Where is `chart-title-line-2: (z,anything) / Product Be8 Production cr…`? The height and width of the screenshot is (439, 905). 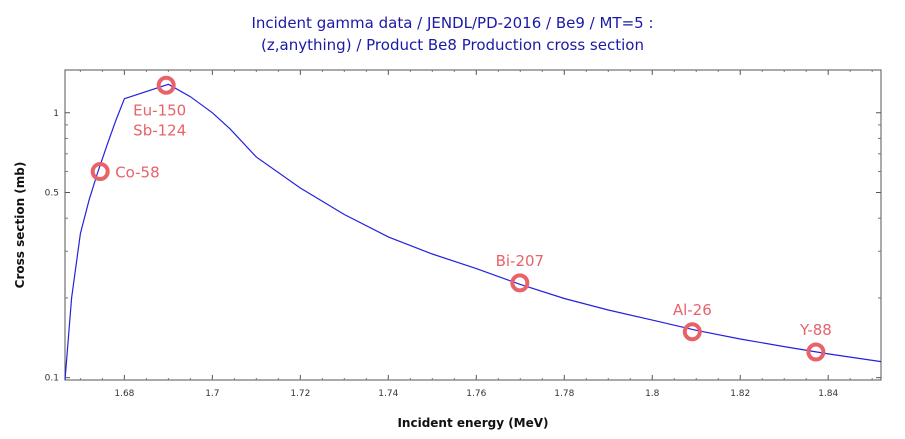 chart-title-line-2: (z,anything) / Product Be8 Production cr… is located at coordinates (452, 45).